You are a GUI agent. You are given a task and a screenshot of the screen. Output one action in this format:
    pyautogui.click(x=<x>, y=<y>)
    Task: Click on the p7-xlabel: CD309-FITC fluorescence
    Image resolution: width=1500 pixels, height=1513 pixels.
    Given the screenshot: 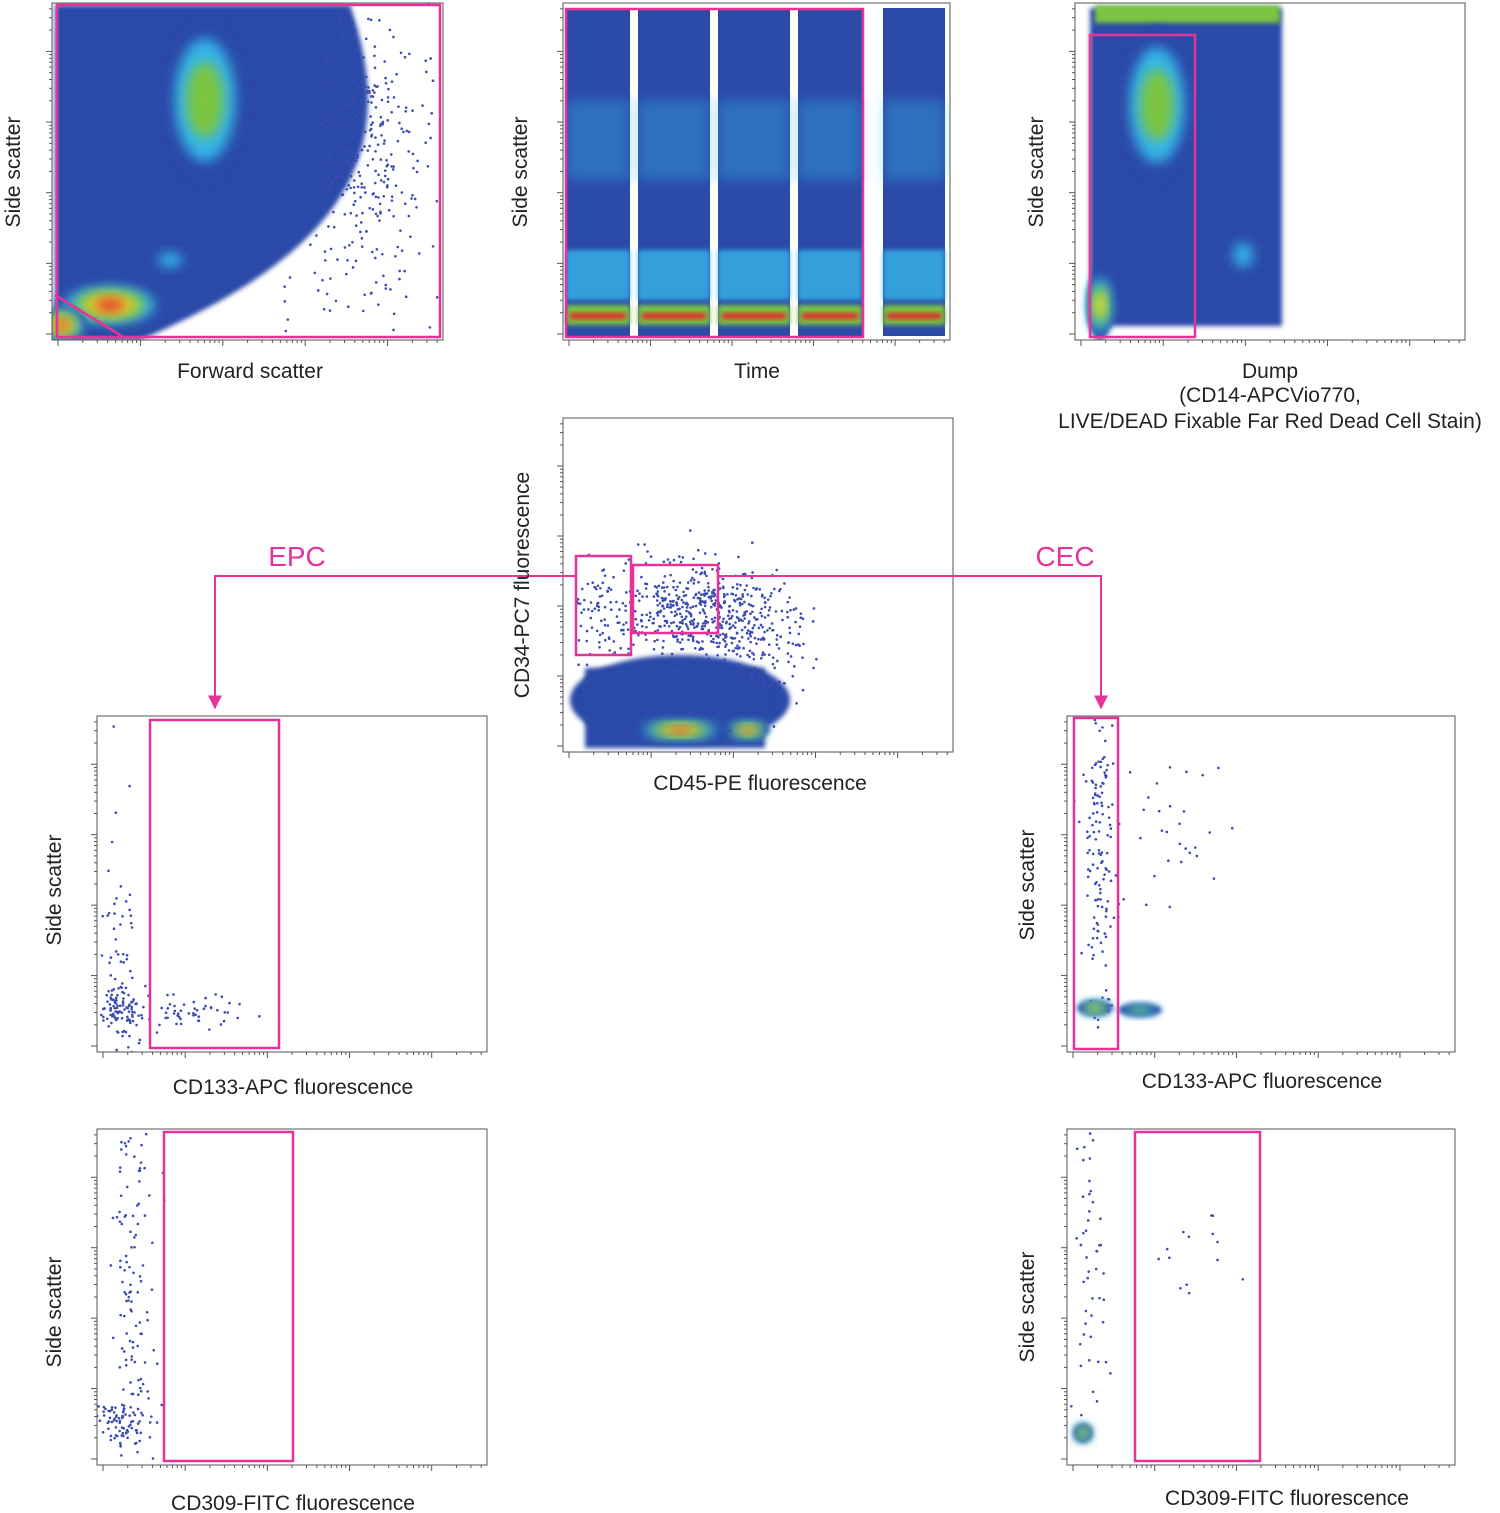 What is the action you would take?
    pyautogui.click(x=293, y=1502)
    